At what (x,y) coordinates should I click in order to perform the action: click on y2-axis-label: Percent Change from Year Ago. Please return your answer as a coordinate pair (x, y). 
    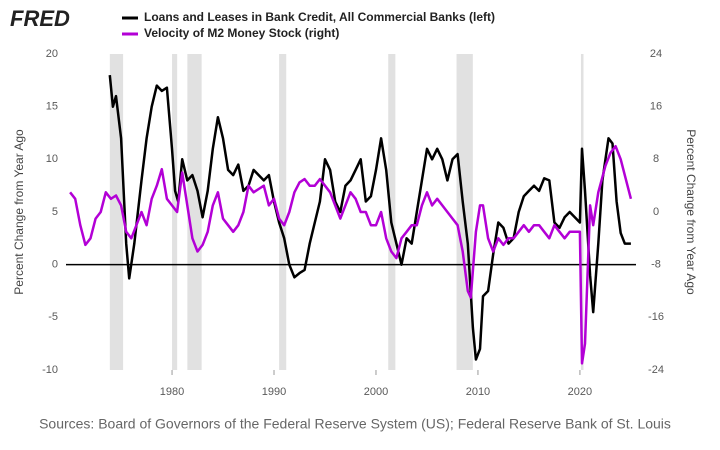
    Looking at the image, I should click on (691, 212).